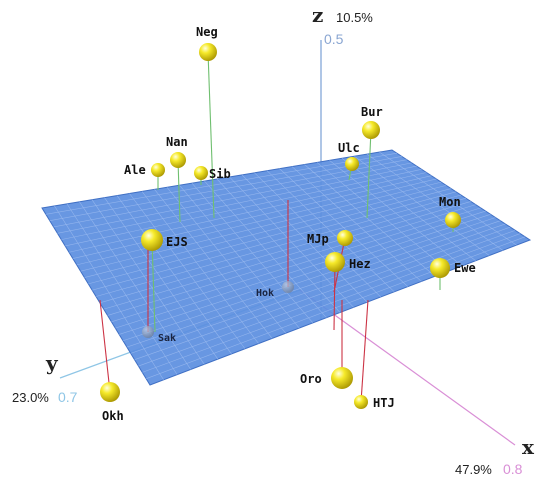 Image resolution: width=537 pixels, height=483 pixels. Describe the element at coordinates (384, 403) in the screenshot. I see `point-label: HTJ` at that location.